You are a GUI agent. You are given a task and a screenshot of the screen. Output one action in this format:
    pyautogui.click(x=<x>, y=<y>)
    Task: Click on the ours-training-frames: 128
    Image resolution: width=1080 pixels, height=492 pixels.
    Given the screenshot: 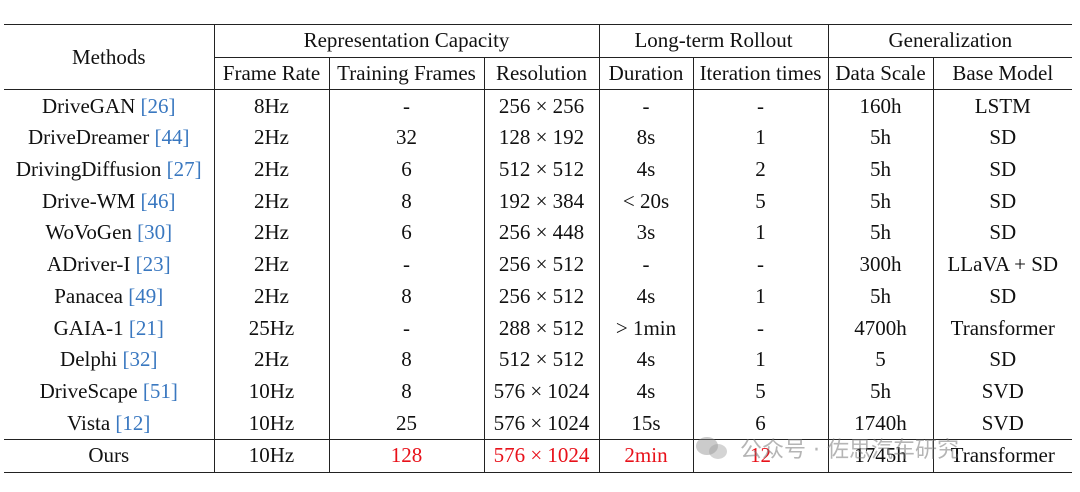 What is the action you would take?
    pyautogui.click(x=406, y=455)
    